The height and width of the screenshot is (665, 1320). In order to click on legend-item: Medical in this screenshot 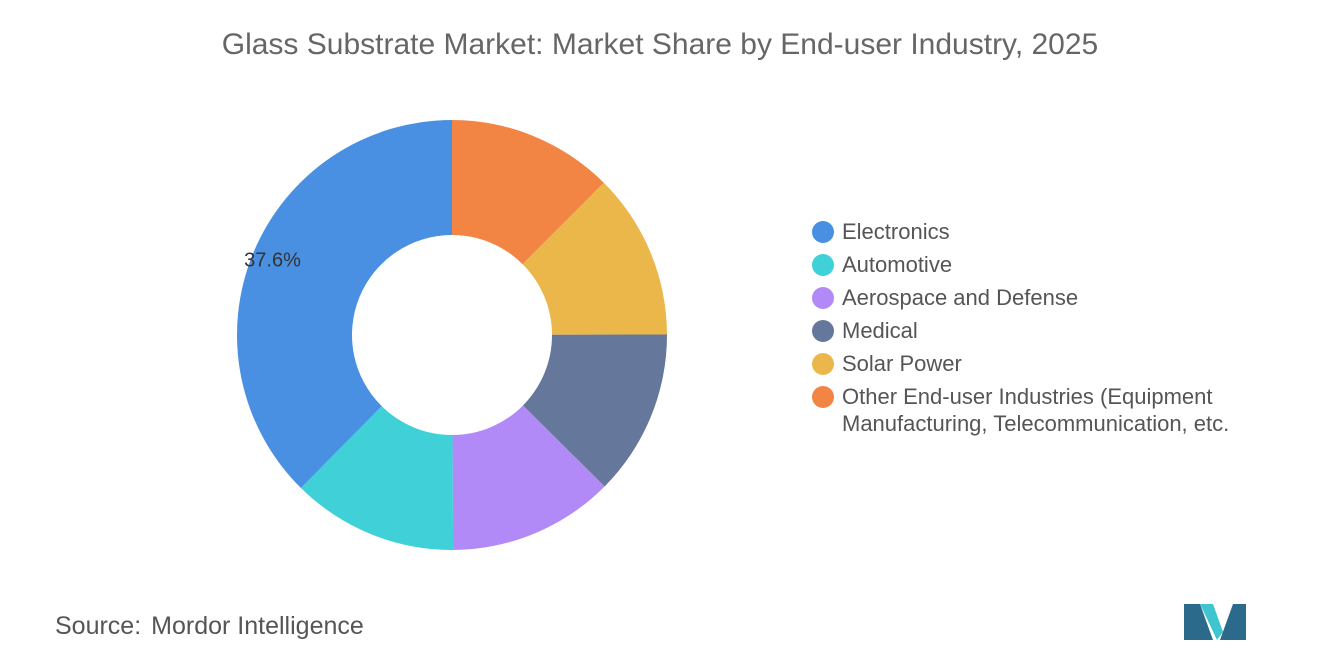, I will do `click(1047, 330)`.